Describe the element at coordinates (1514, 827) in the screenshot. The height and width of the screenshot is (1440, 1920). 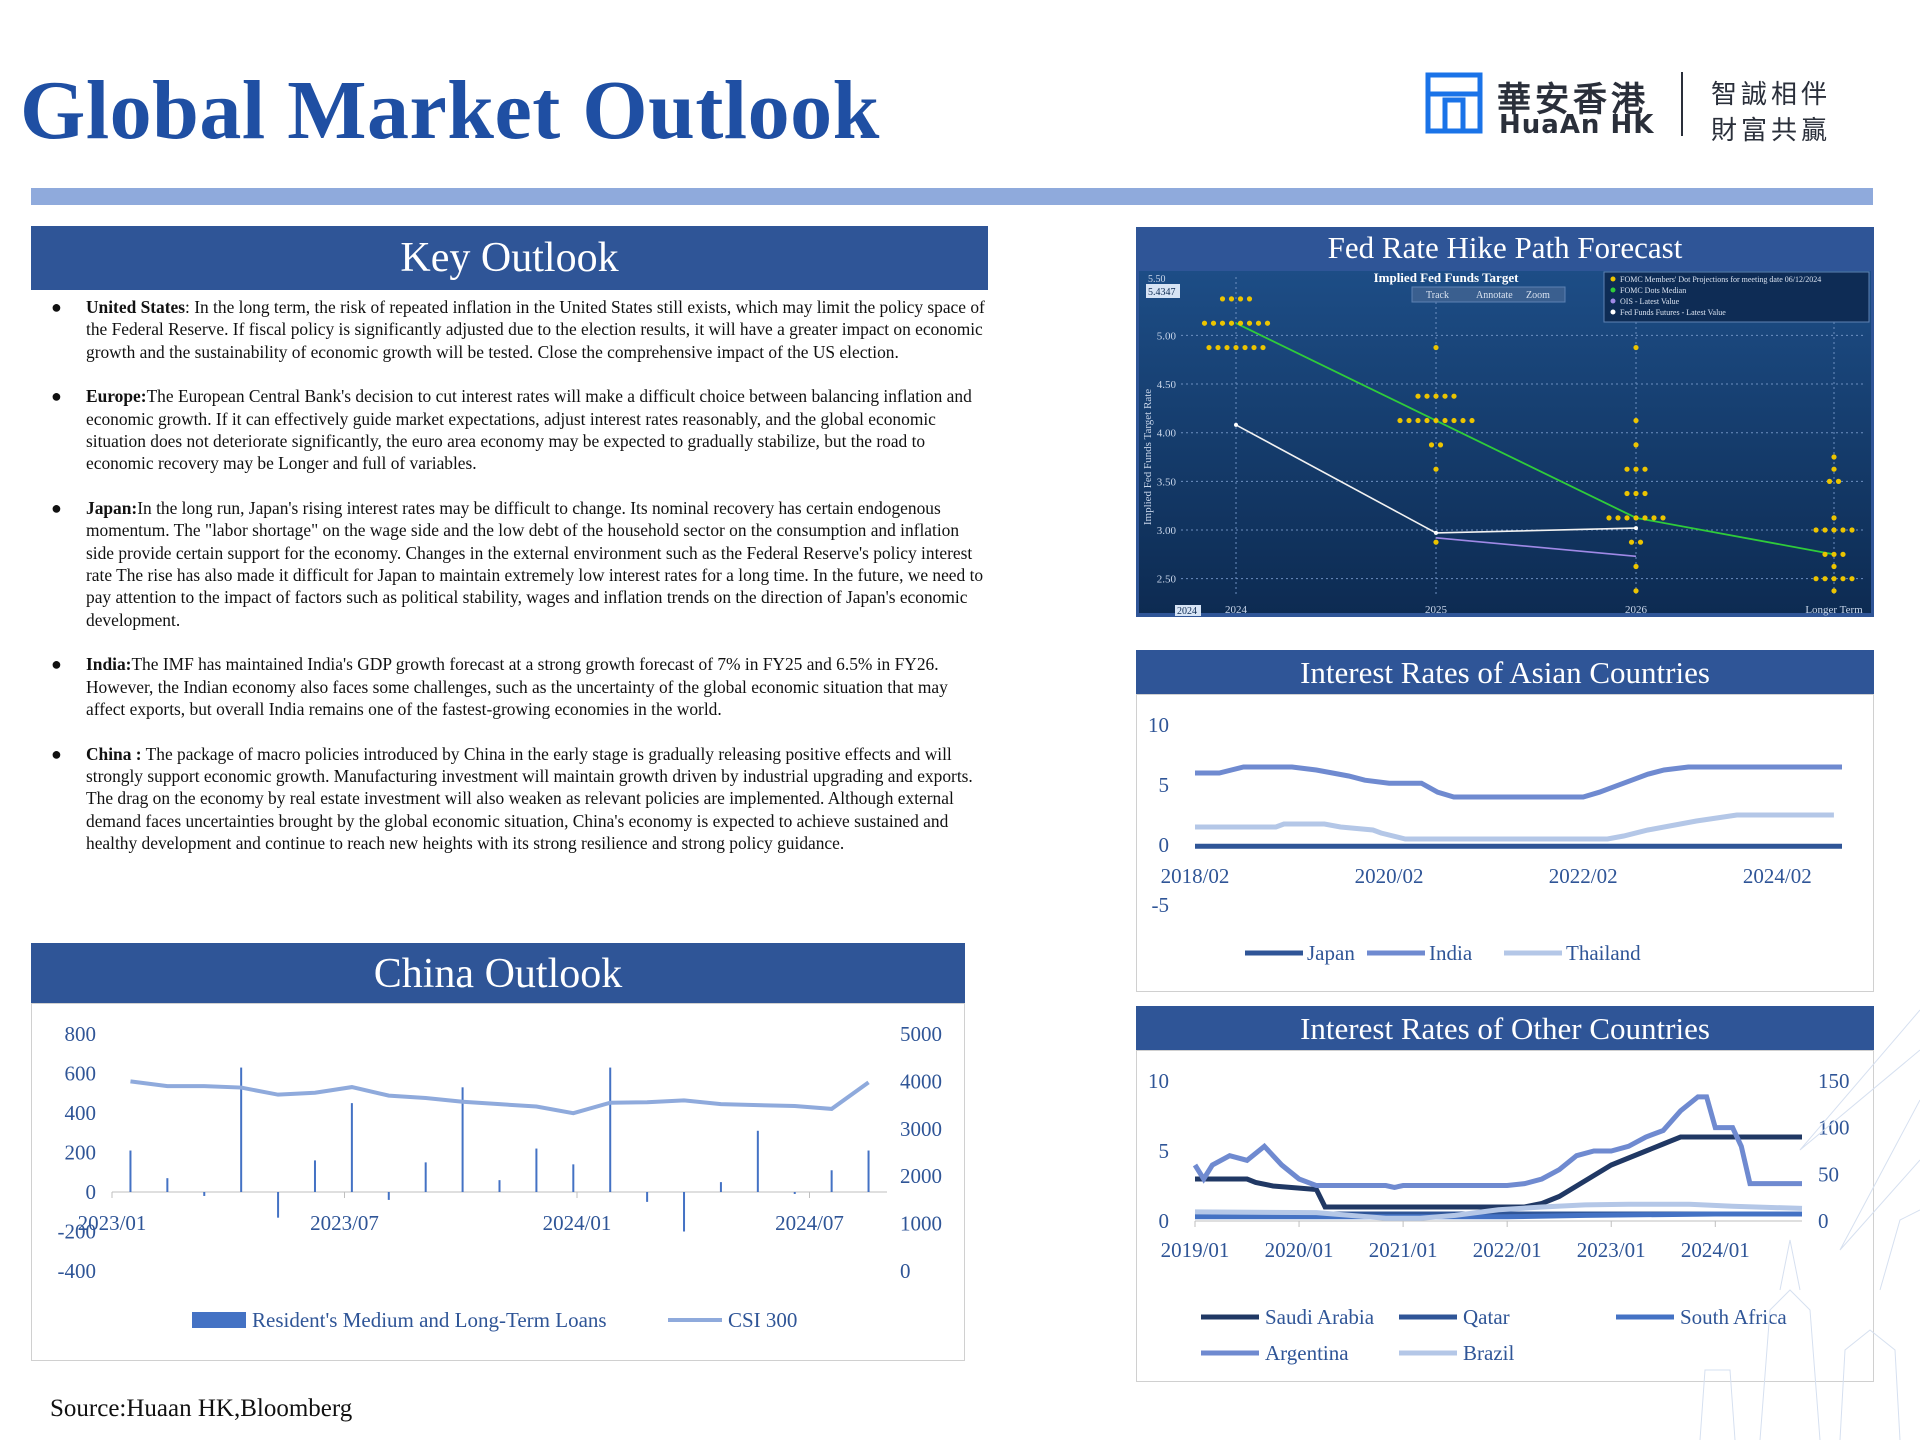
I see `series-line-thailand` at that location.